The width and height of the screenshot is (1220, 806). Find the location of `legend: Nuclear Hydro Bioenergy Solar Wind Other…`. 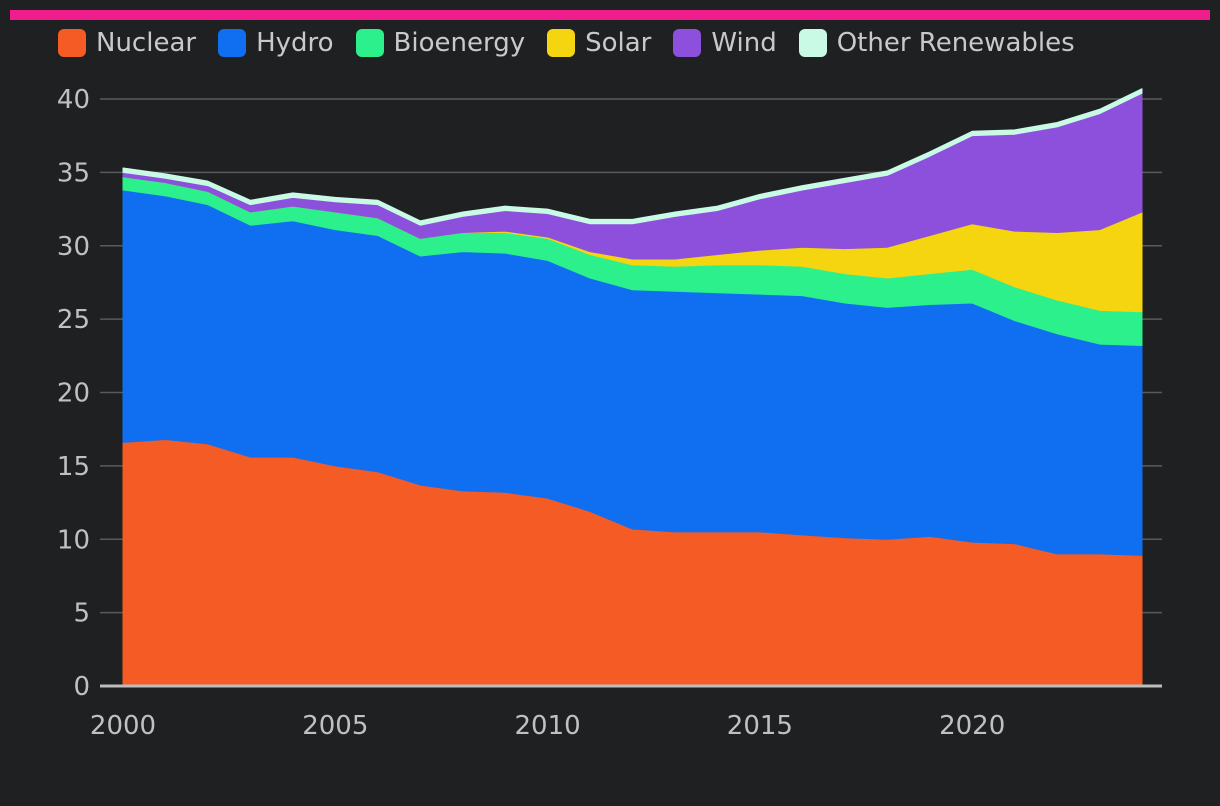

legend: Nuclear Hydro Bioenergy Solar Wind Other… is located at coordinates (566, 43).